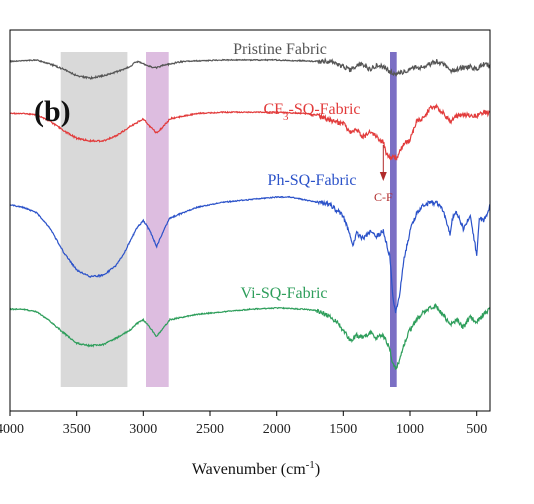 This screenshot has width=534, height=504. I want to click on series-label-3: Vi-SQ-Fabric, so click(283, 293).